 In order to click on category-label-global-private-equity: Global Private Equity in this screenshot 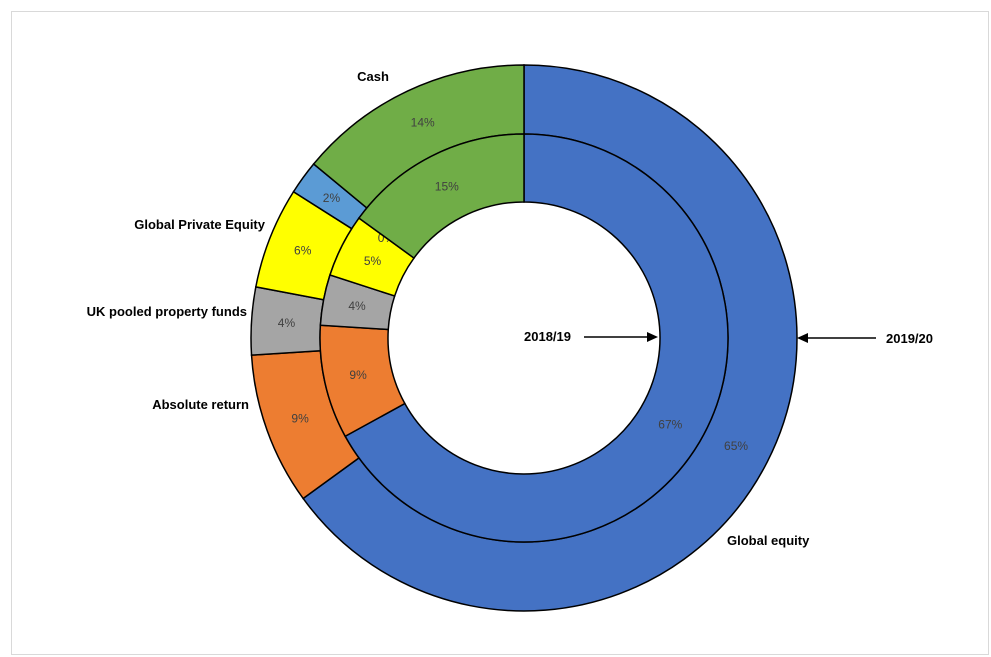, I will do `click(200, 224)`.